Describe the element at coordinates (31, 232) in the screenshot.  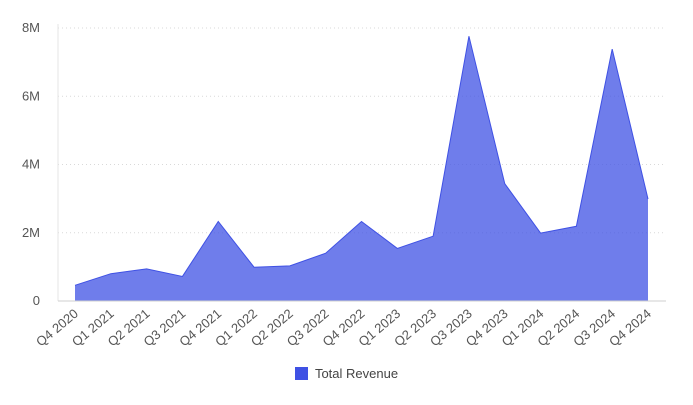
I see `y-tick-label: 2M` at that location.